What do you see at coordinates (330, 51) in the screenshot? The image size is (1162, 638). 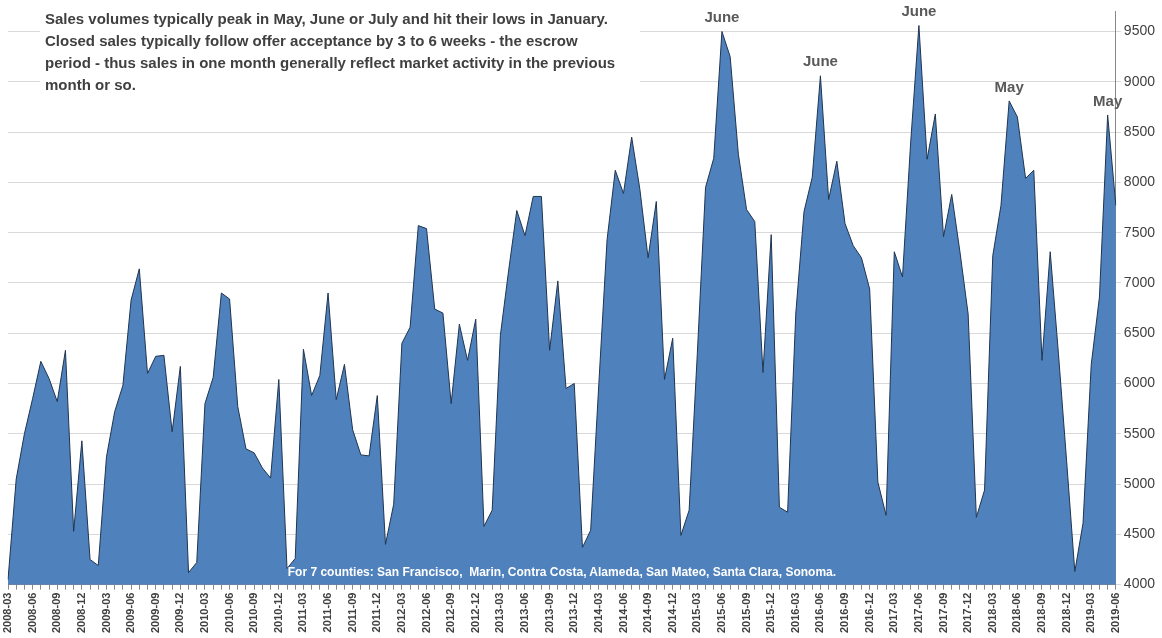 I see `annotation: Sales volumes typically peak in May, June or July and hit their lows in January. Closed sales typically follow offer acceptance by 3 to 6 weeks - the escrow period - thus sales in one month generally reflect market activity in the previous month or so.` at bounding box center [330, 51].